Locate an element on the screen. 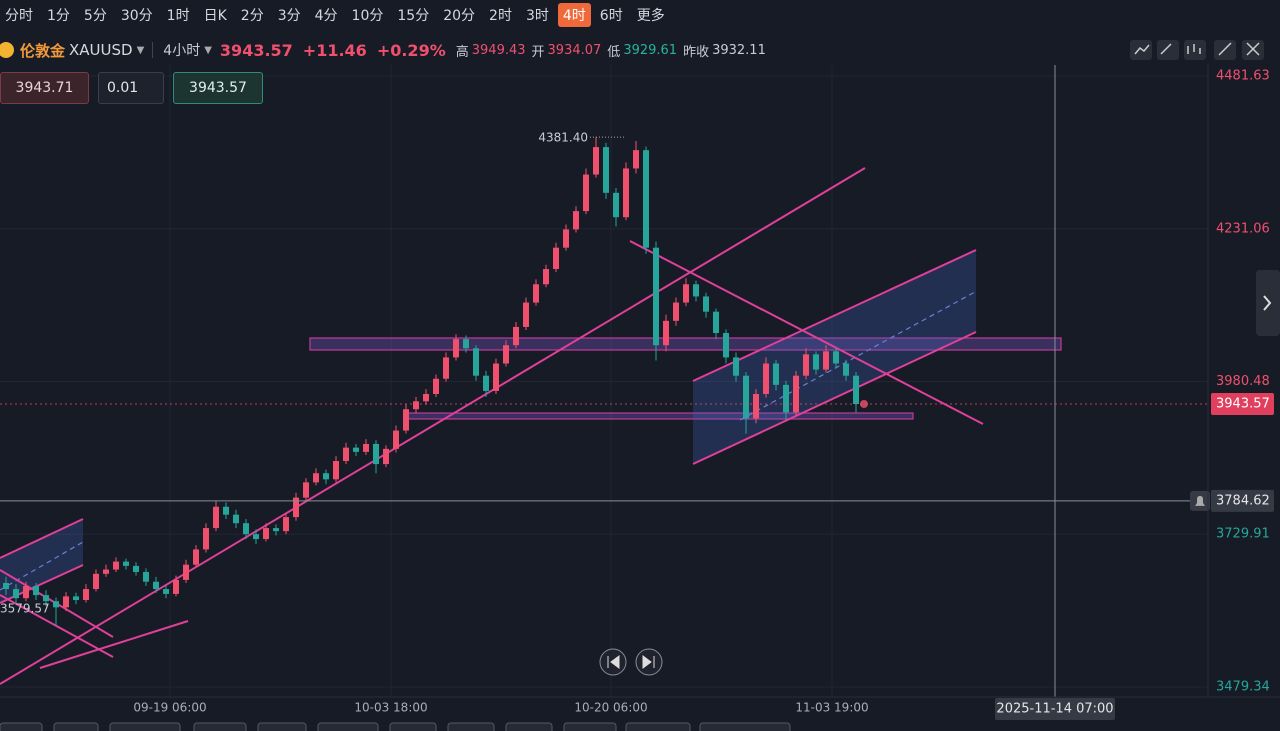  x-tick-label: 10-03 18:00 is located at coordinates (390, 708).